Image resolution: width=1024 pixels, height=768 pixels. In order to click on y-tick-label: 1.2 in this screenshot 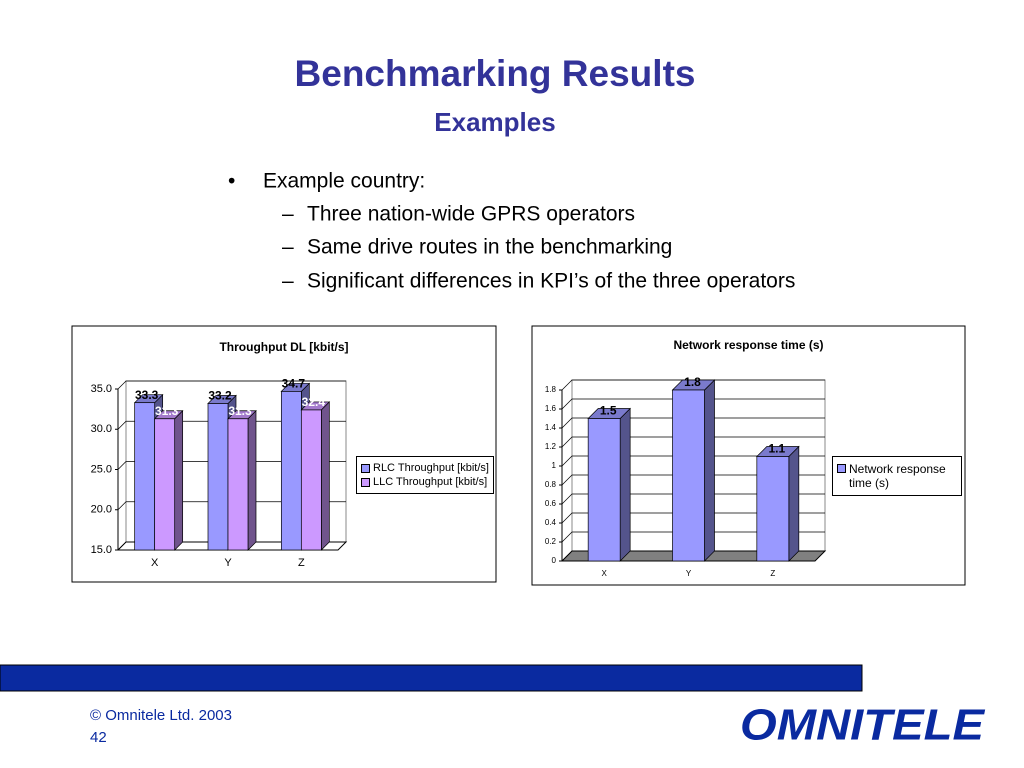, I will do `click(551, 446)`.